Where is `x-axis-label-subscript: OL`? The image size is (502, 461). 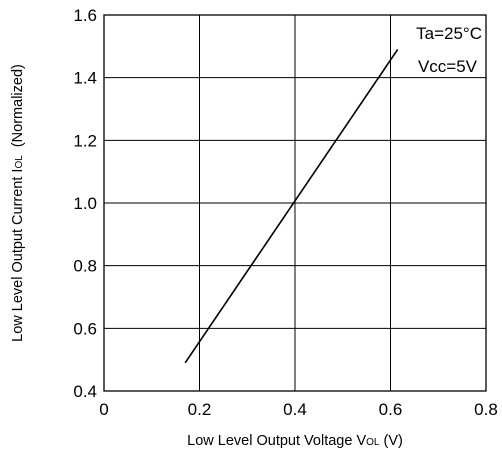 x-axis-label-subscript: OL is located at coordinates (373, 442).